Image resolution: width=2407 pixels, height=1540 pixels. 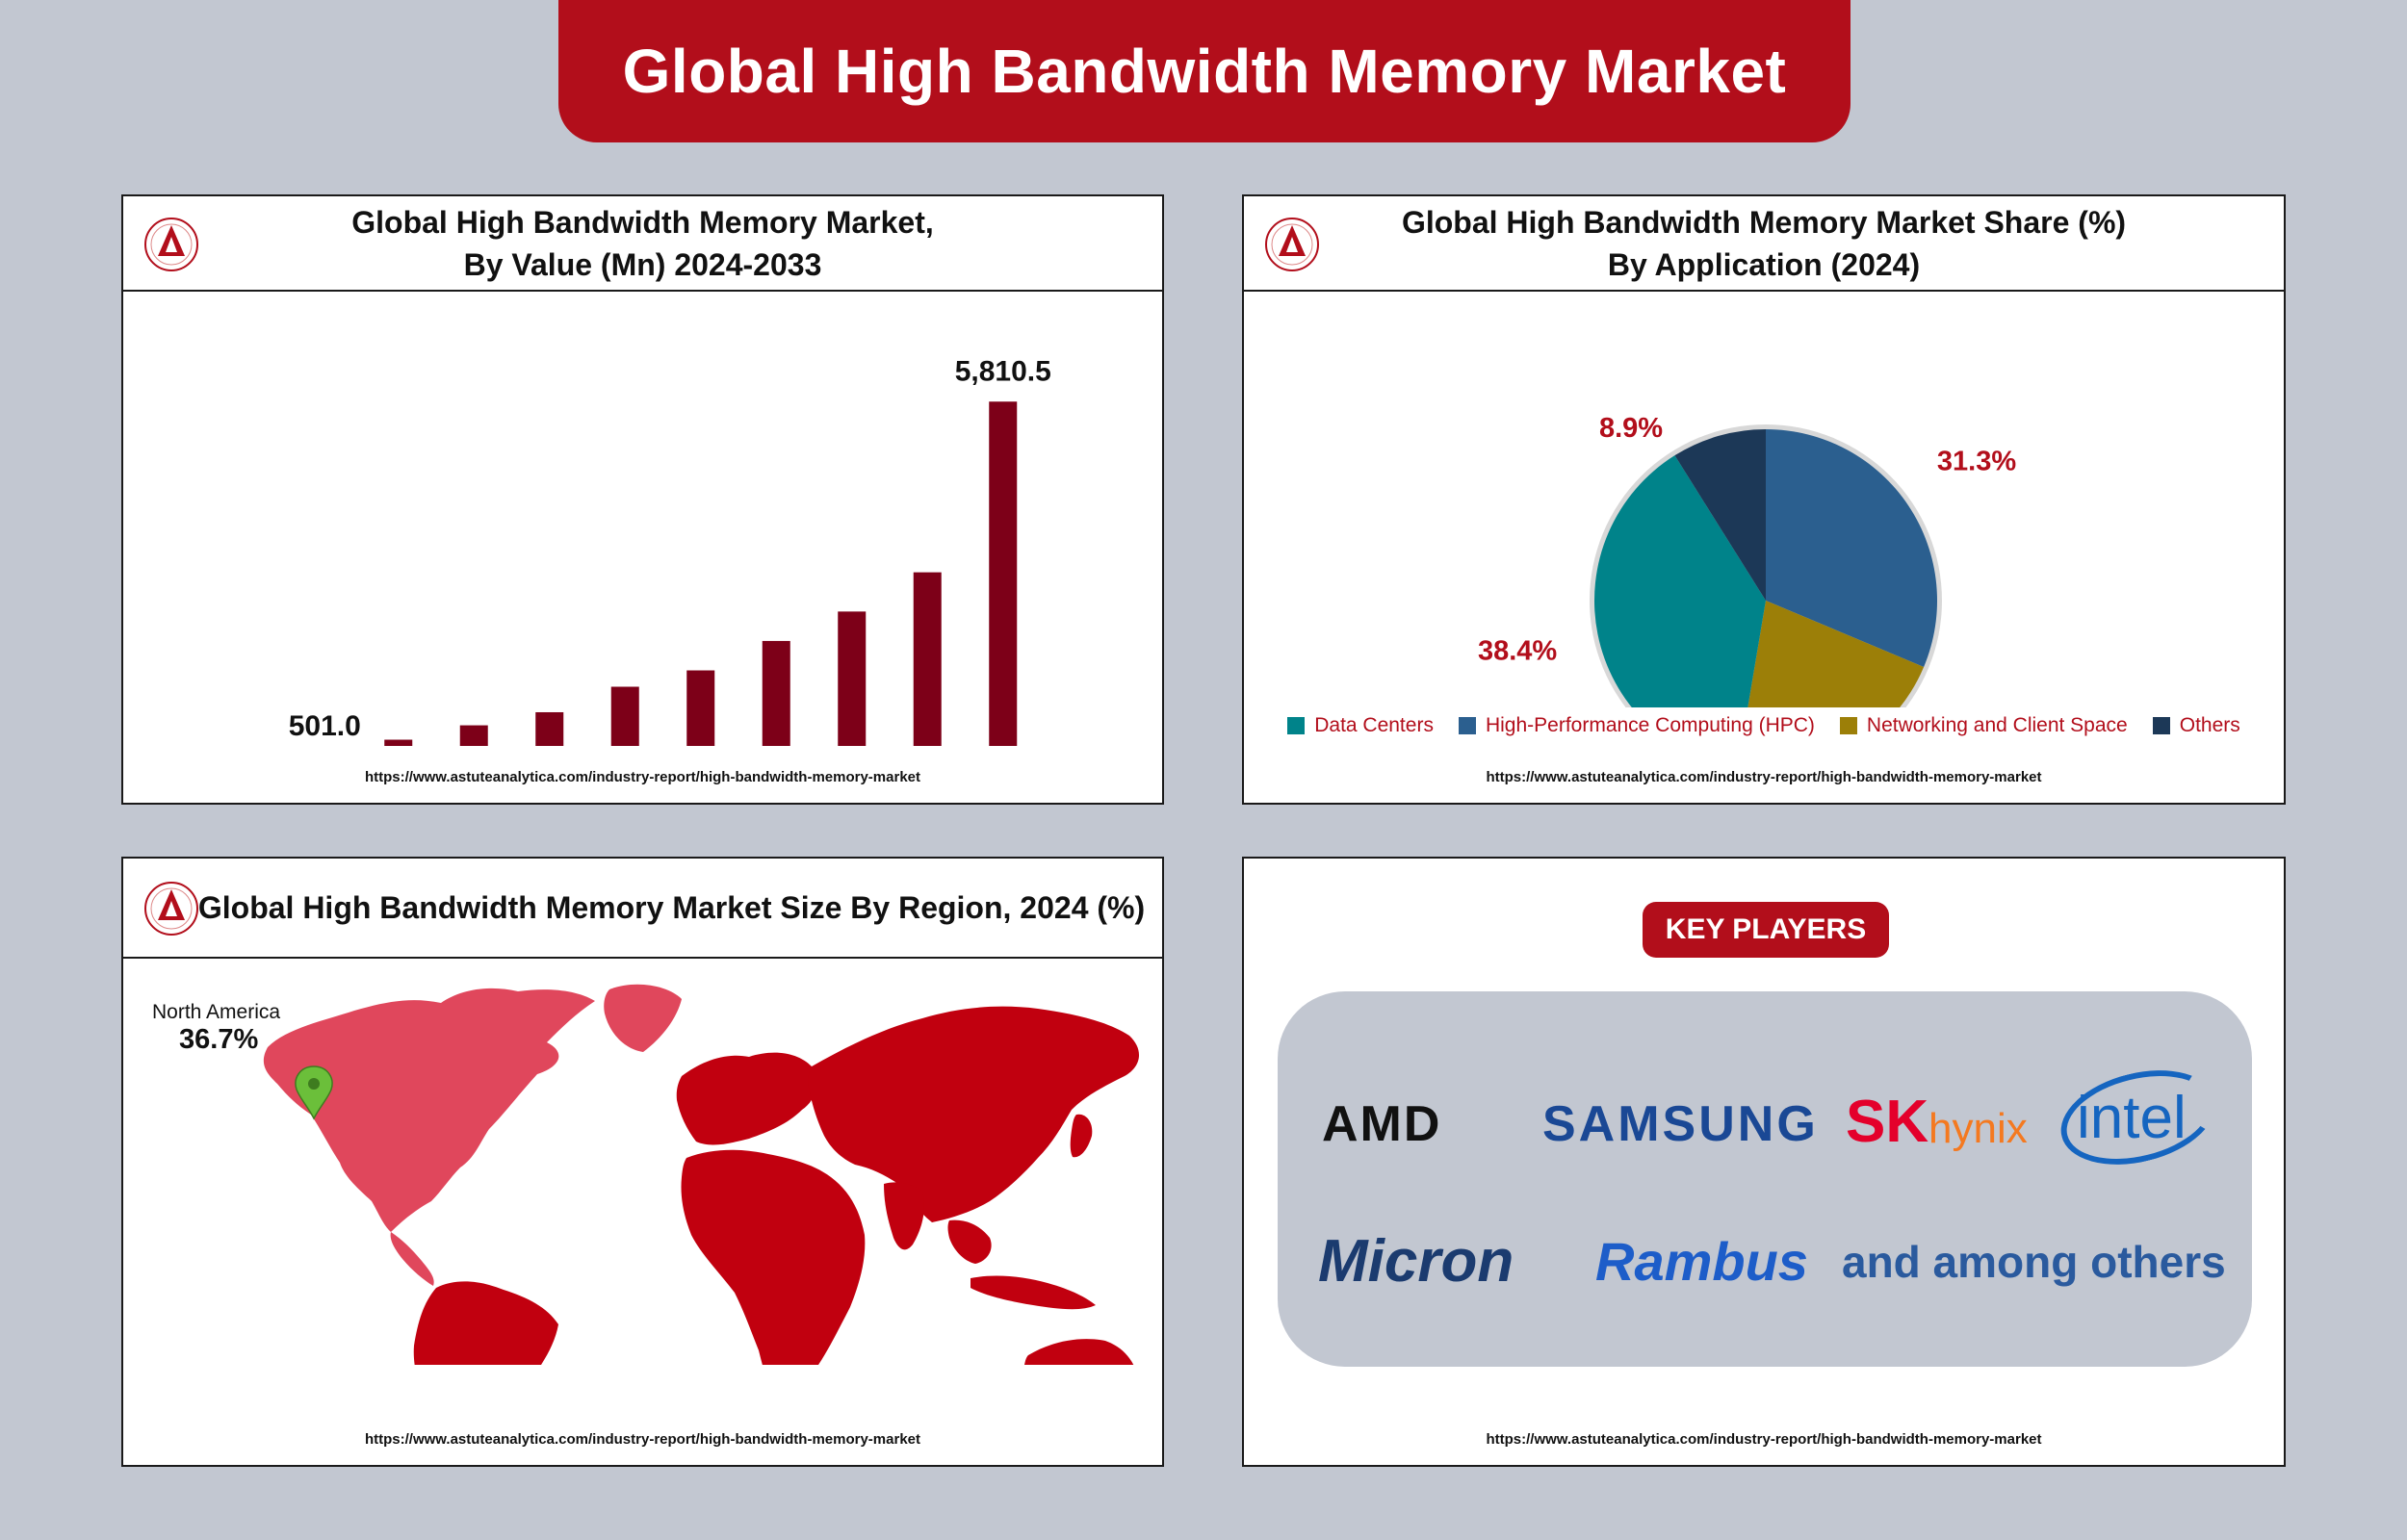 What do you see at coordinates (1382, 1124) in the screenshot?
I see `amd-logo: AMD` at bounding box center [1382, 1124].